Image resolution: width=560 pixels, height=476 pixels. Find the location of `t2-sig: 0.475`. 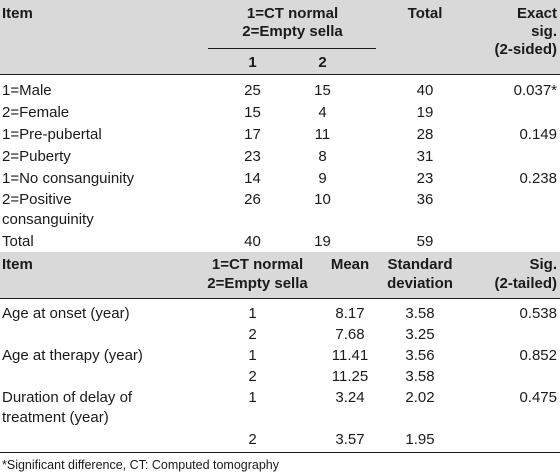

t2-sig: 0.475 is located at coordinates (538, 397).